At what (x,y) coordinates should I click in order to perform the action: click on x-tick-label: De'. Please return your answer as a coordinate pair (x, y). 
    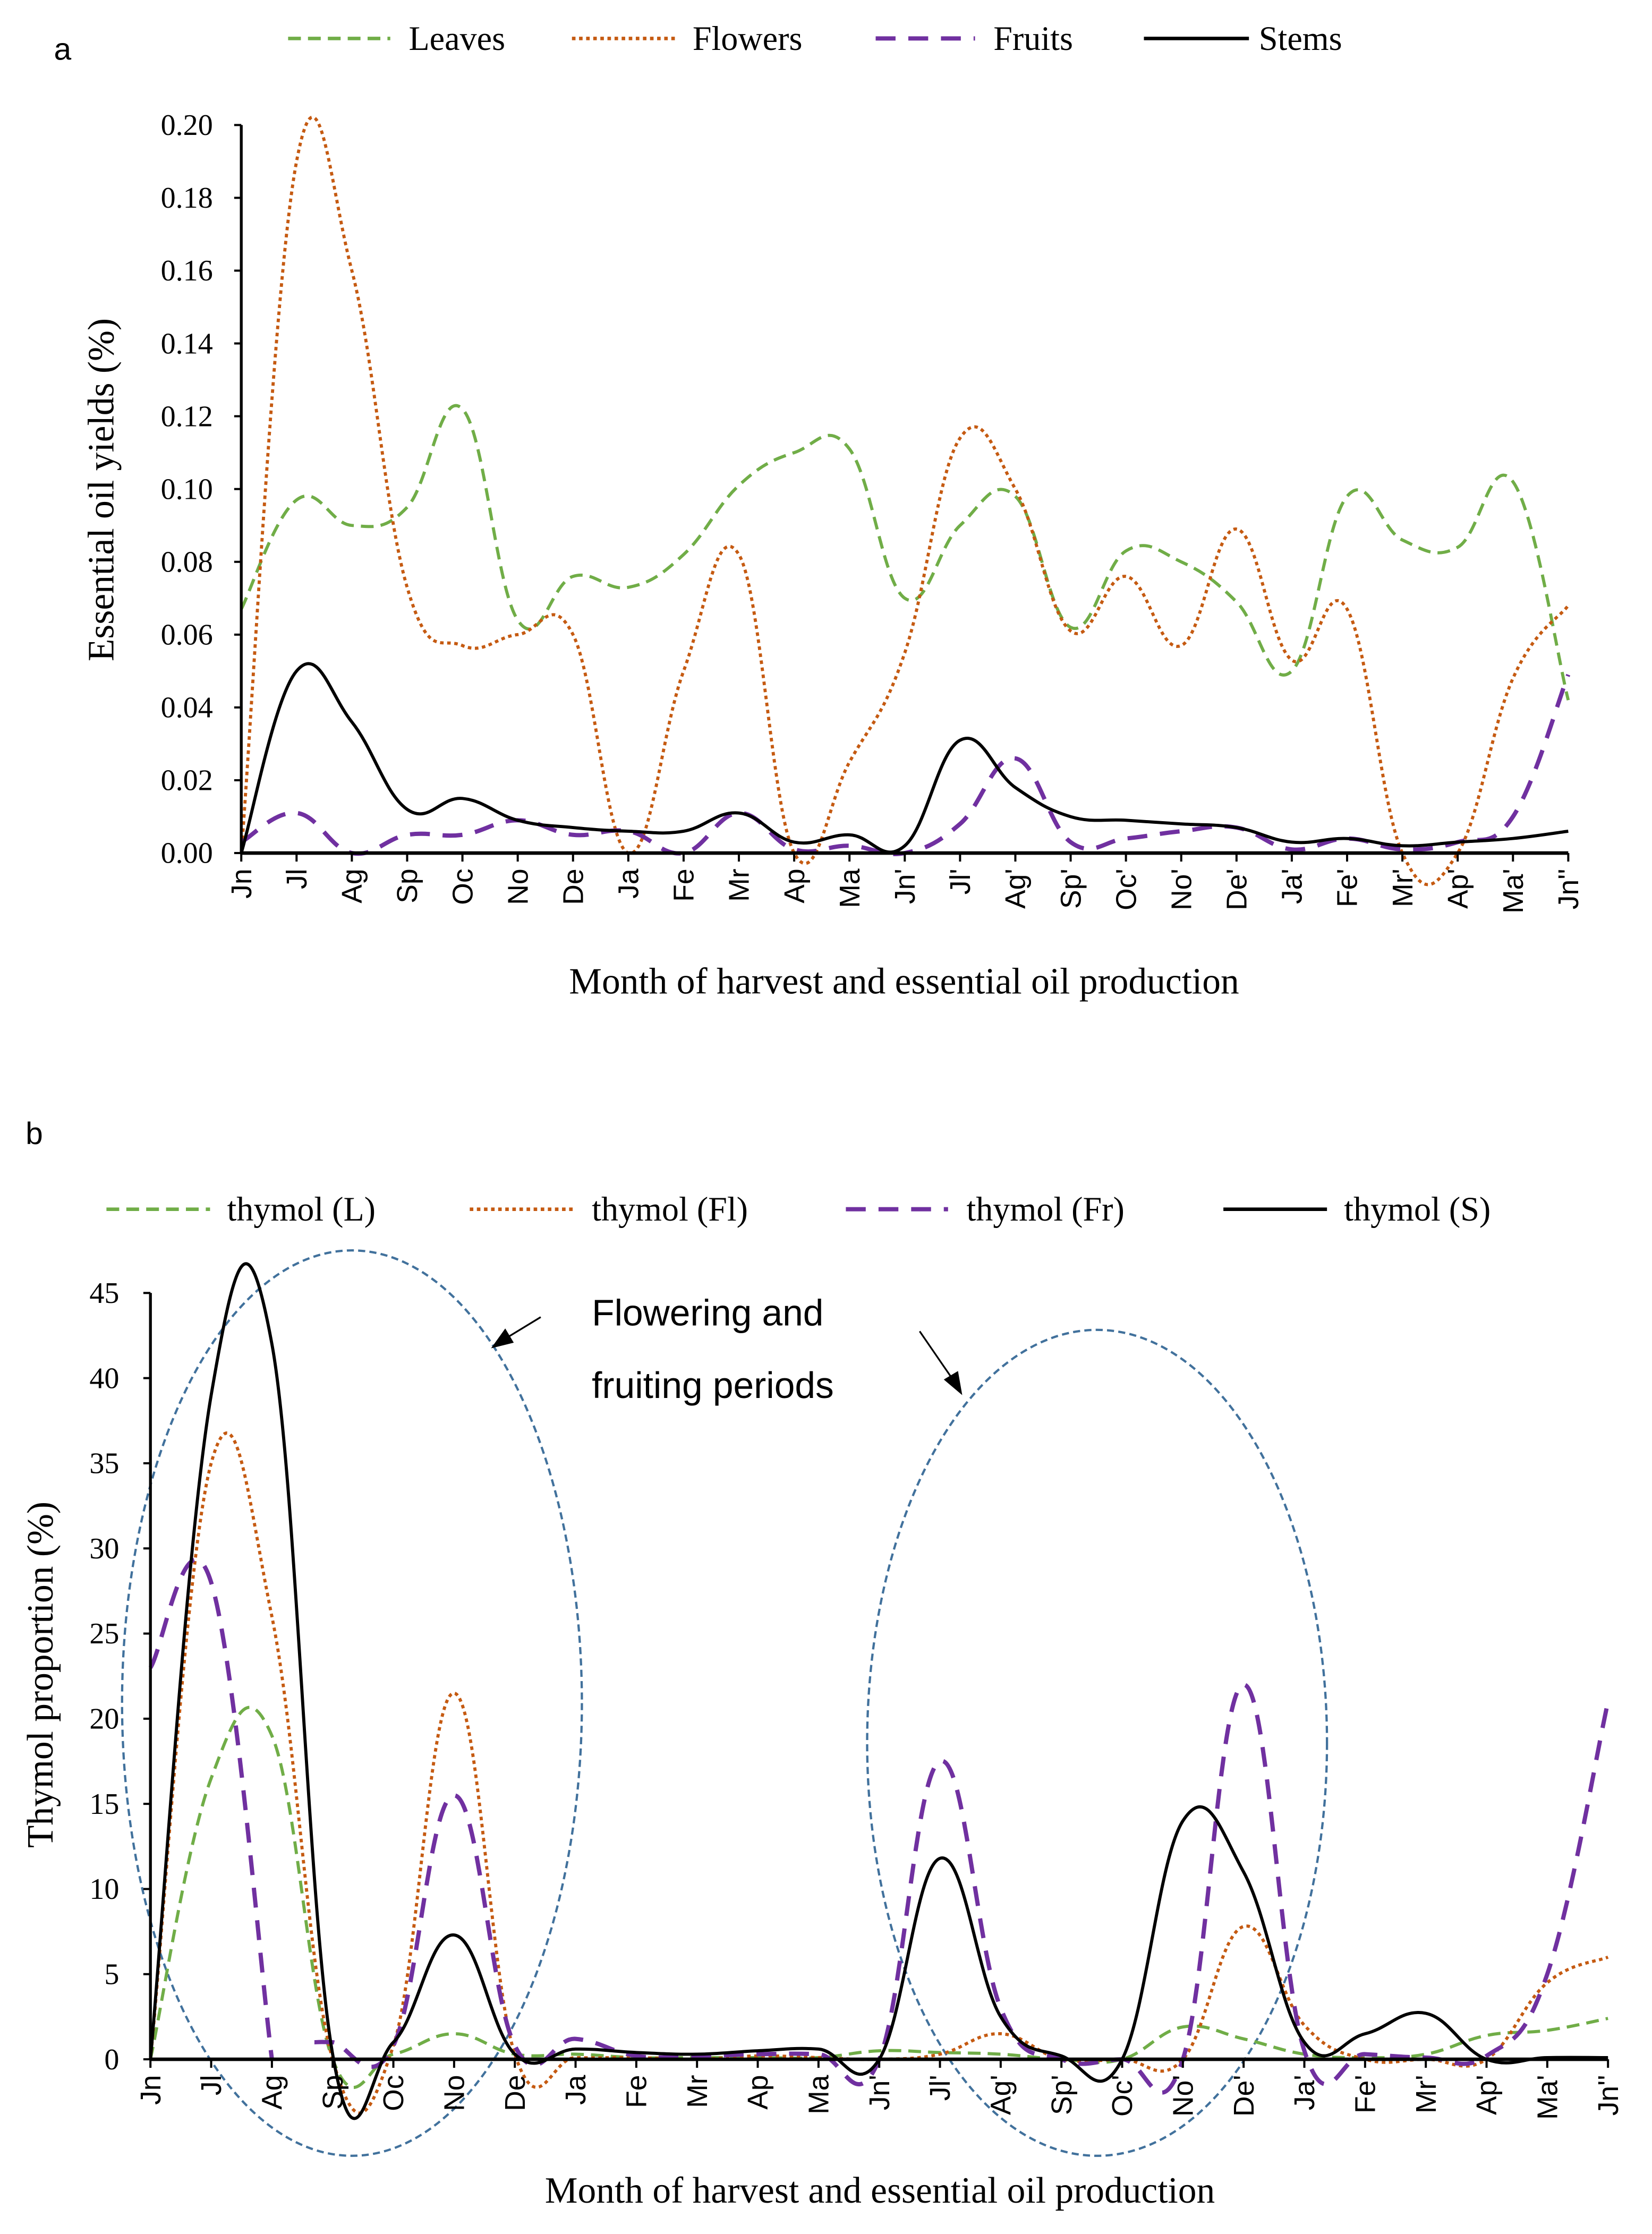
    Looking at the image, I should click on (1244, 2096).